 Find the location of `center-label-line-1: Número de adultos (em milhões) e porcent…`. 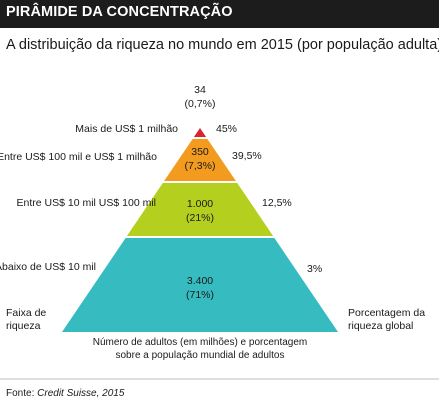

center-label-line-1: Número de adultos (em milhões) e porcent… is located at coordinates (200, 342).